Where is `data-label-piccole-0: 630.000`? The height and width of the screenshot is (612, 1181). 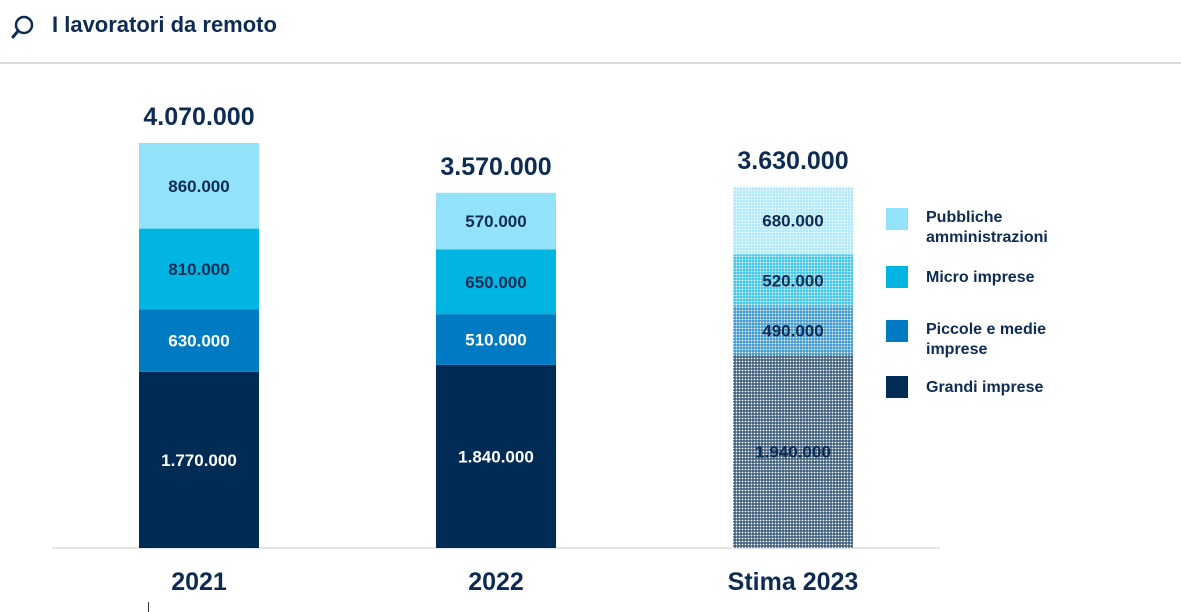 data-label-piccole-0: 630.000 is located at coordinates (198, 341).